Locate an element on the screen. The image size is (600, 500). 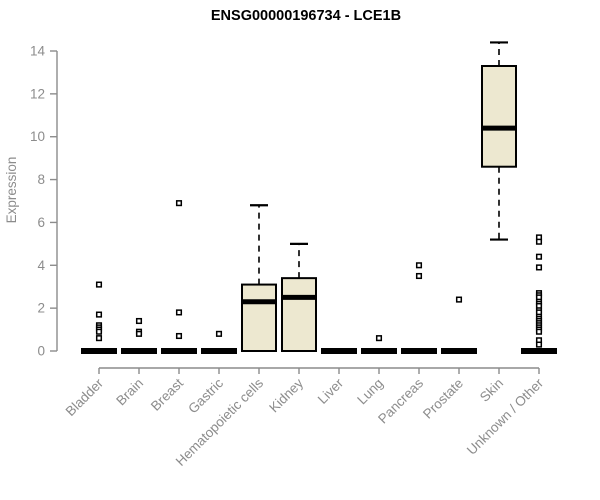
y-tick-label: 8 is located at coordinates (41, 179).